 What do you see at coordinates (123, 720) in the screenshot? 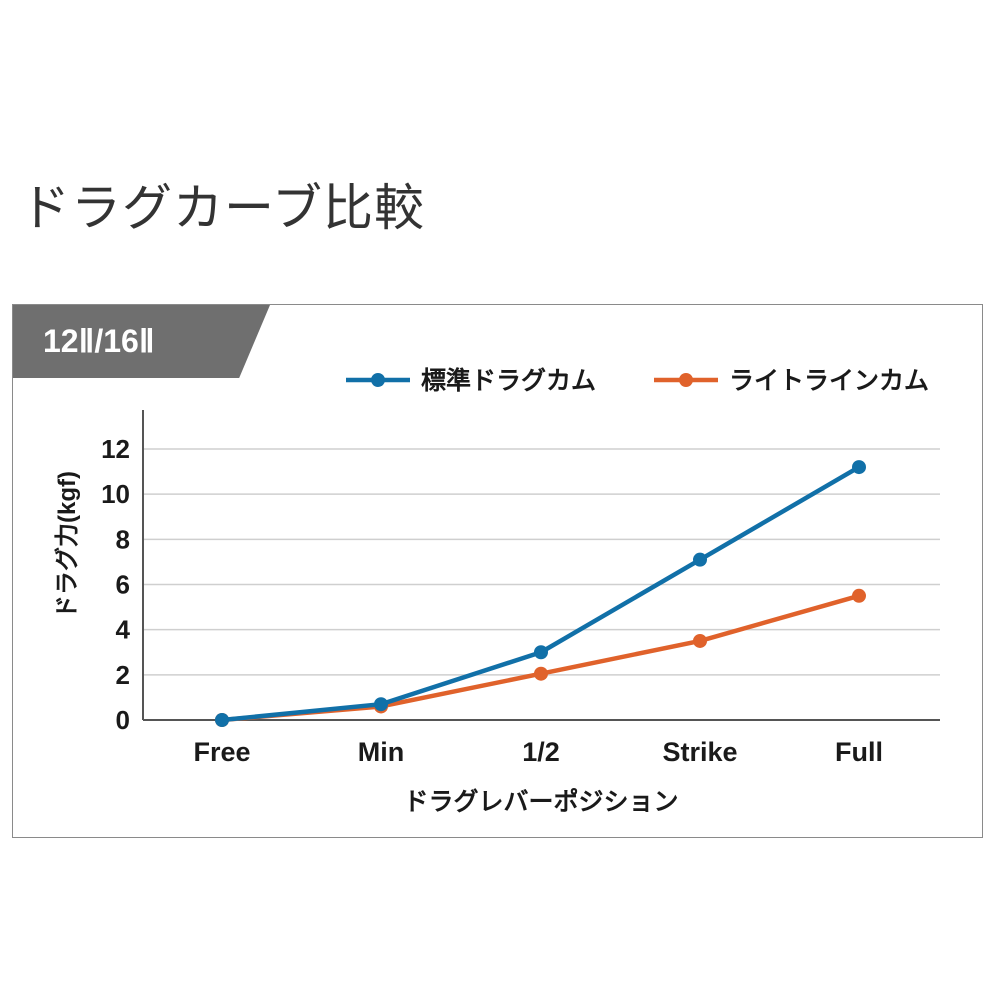
I see `y-tick-label: 0` at bounding box center [123, 720].